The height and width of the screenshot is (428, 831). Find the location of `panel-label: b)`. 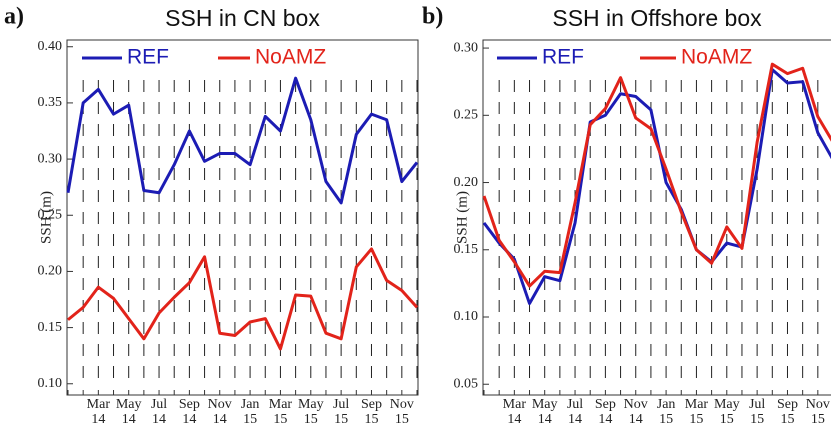

panel-label: b) is located at coordinates (432, 17).